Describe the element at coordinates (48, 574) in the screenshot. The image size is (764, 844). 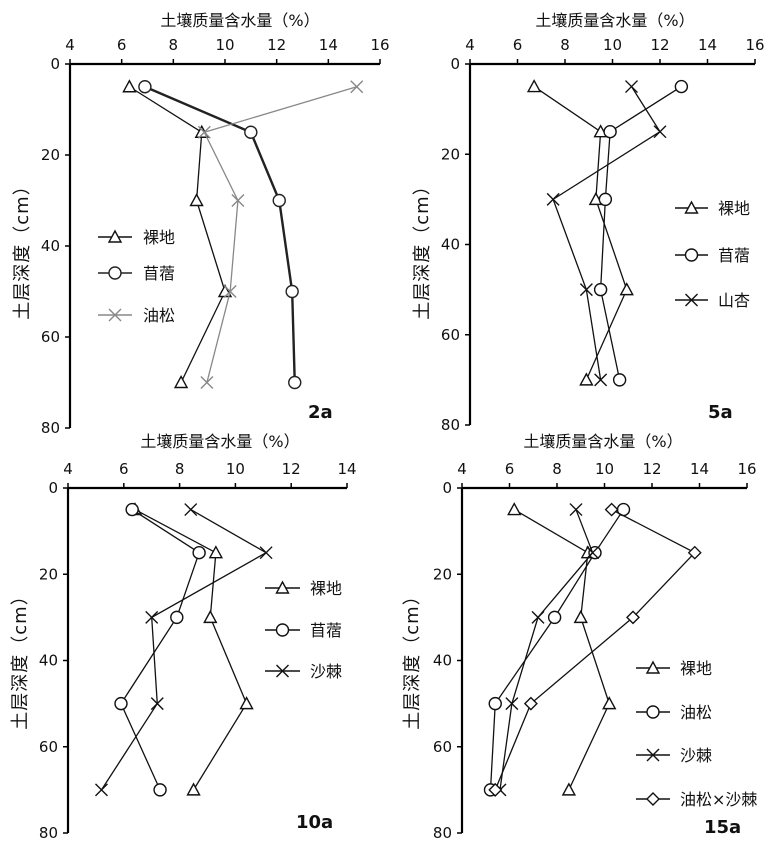
I see `y-tick-label: 20` at that location.